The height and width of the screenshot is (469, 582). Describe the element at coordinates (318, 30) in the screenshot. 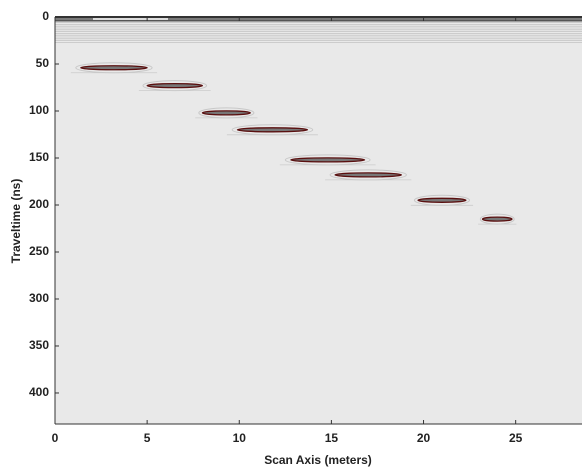

I see `direct-wave-bands` at that location.